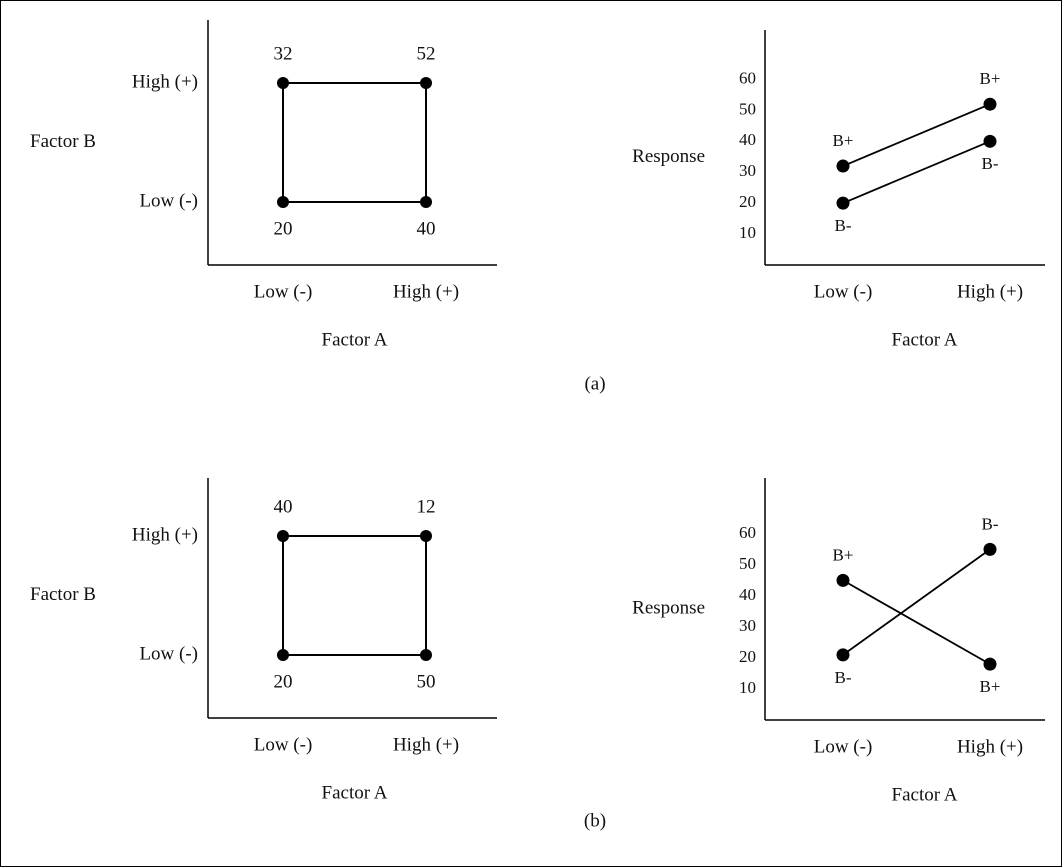  Describe the element at coordinates (426, 53) in the screenshot. I see `corner-value: 52` at that location.